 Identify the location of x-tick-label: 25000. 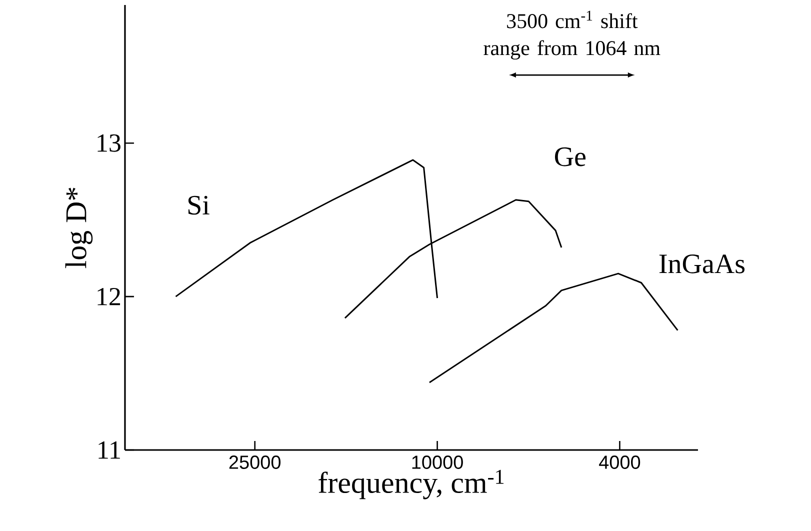
(255, 462).